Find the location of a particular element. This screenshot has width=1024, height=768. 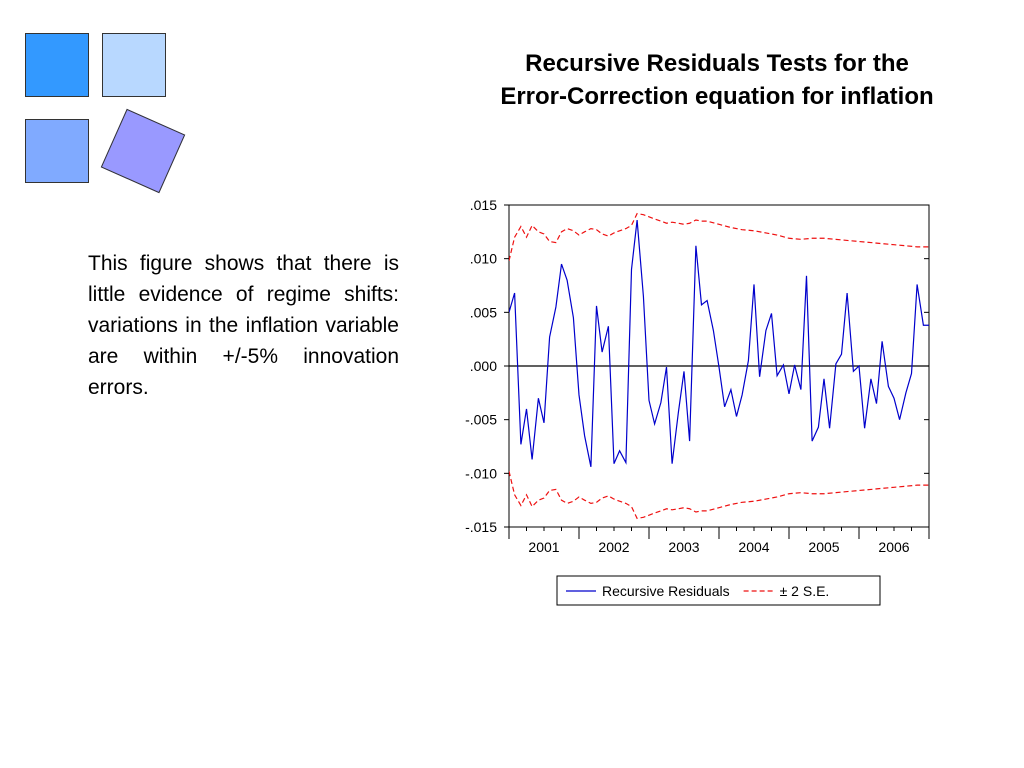

decor-square-light-blue is located at coordinates (134, 65).